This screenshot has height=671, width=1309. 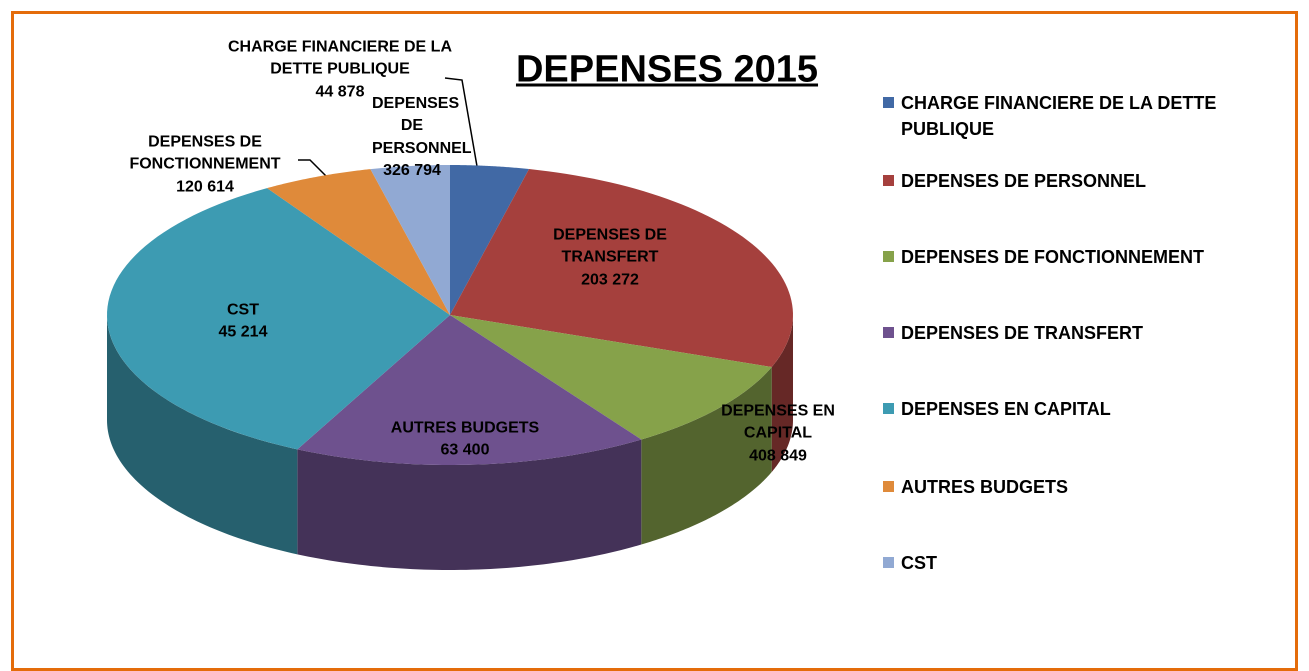 What do you see at coordinates (1053, 257) in the screenshot?
I see `legend-label: DEPENSES DE FONCTIONNEMENT` at bounding box center [1053, 257].